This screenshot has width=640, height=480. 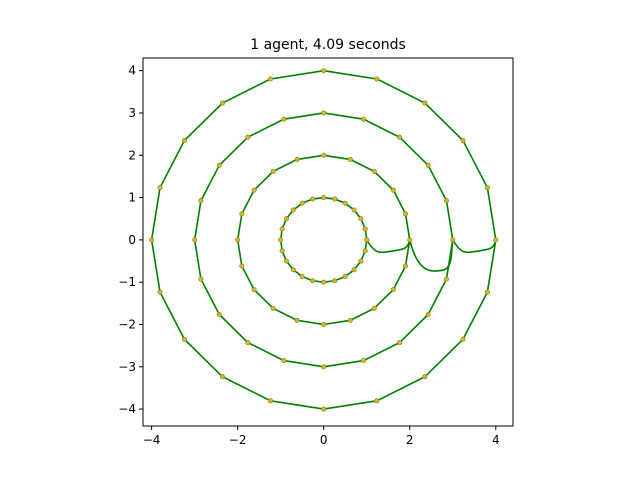 I want to click on y-tick-label: 1, so click(x=132, y=198).